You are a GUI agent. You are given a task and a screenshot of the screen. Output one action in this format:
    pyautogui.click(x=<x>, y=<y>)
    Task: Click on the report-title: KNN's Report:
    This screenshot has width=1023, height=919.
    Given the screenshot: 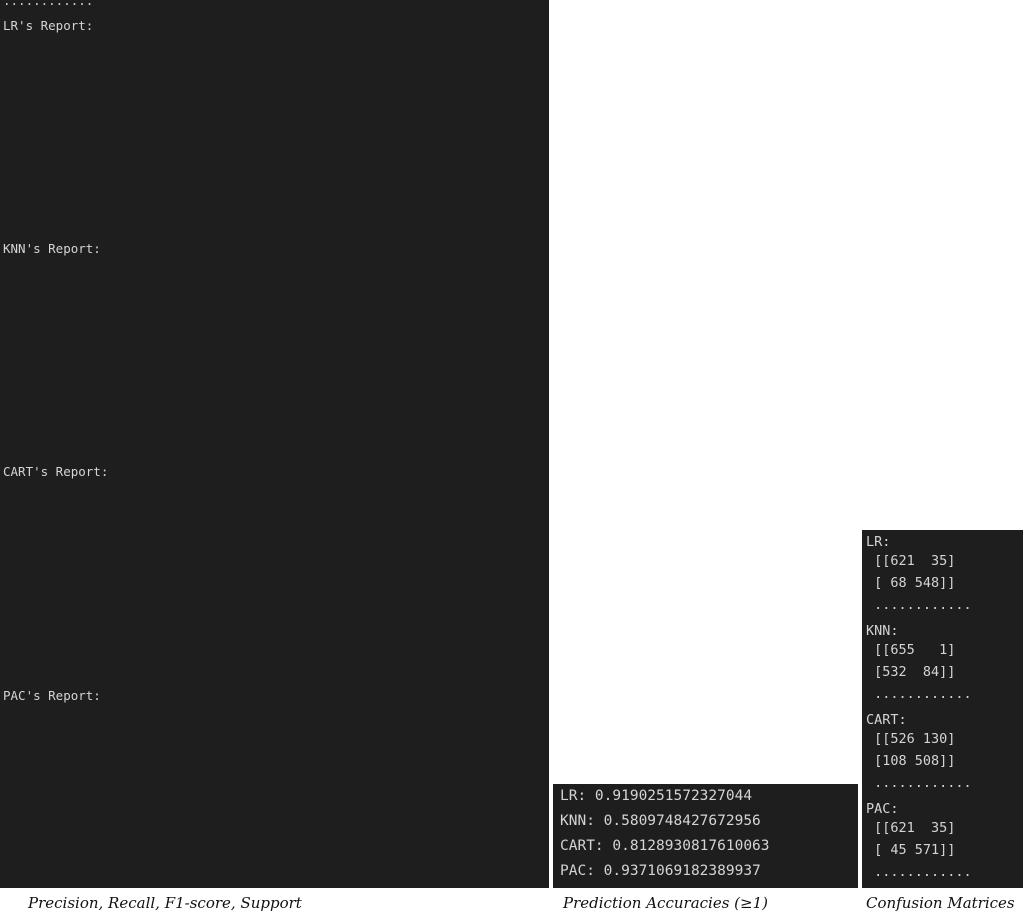 What is the action you would take?
    pyautogui.click(x=52, y=248)
    